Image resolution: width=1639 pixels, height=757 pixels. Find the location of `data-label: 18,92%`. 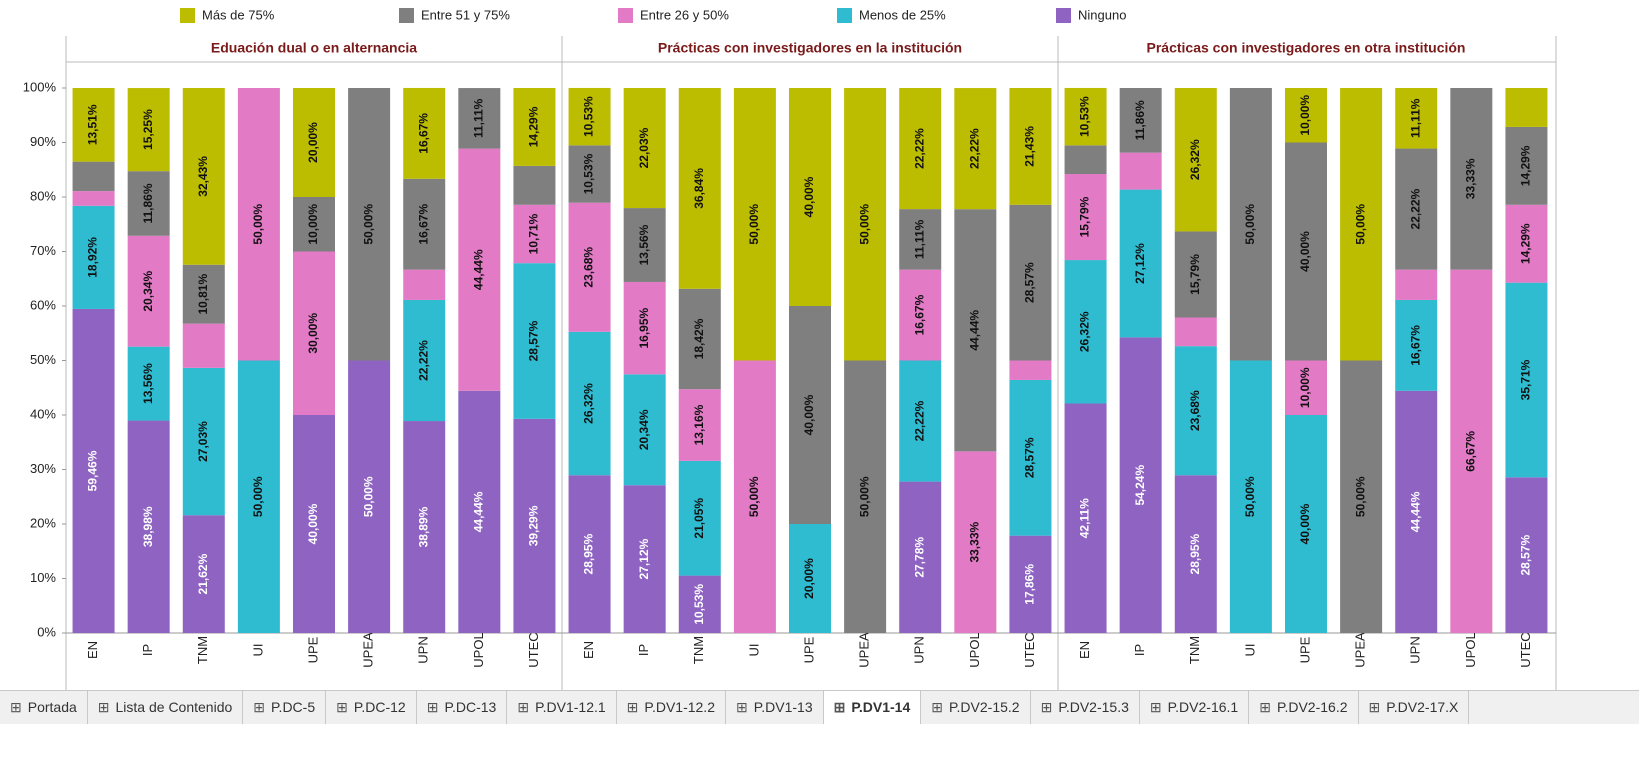

data-label: 18,92% is located at coordinates (93, 257).